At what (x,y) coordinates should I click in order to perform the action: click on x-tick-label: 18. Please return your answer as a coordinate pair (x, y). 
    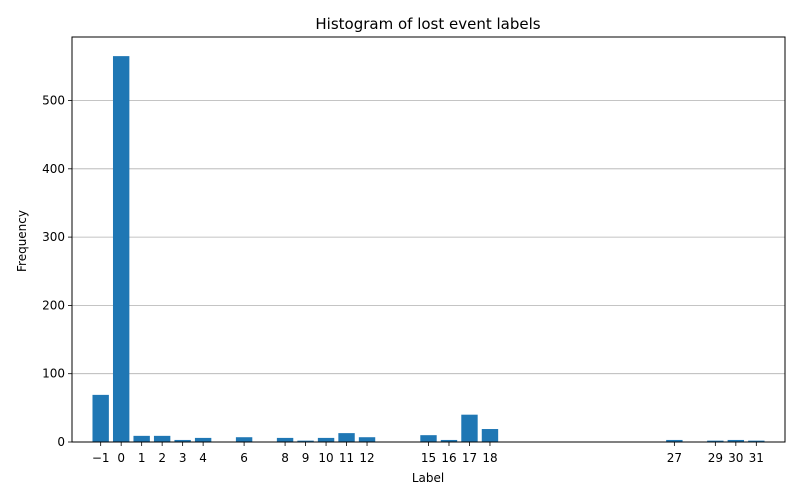
    Looking at the image, I should click on (489, 458).